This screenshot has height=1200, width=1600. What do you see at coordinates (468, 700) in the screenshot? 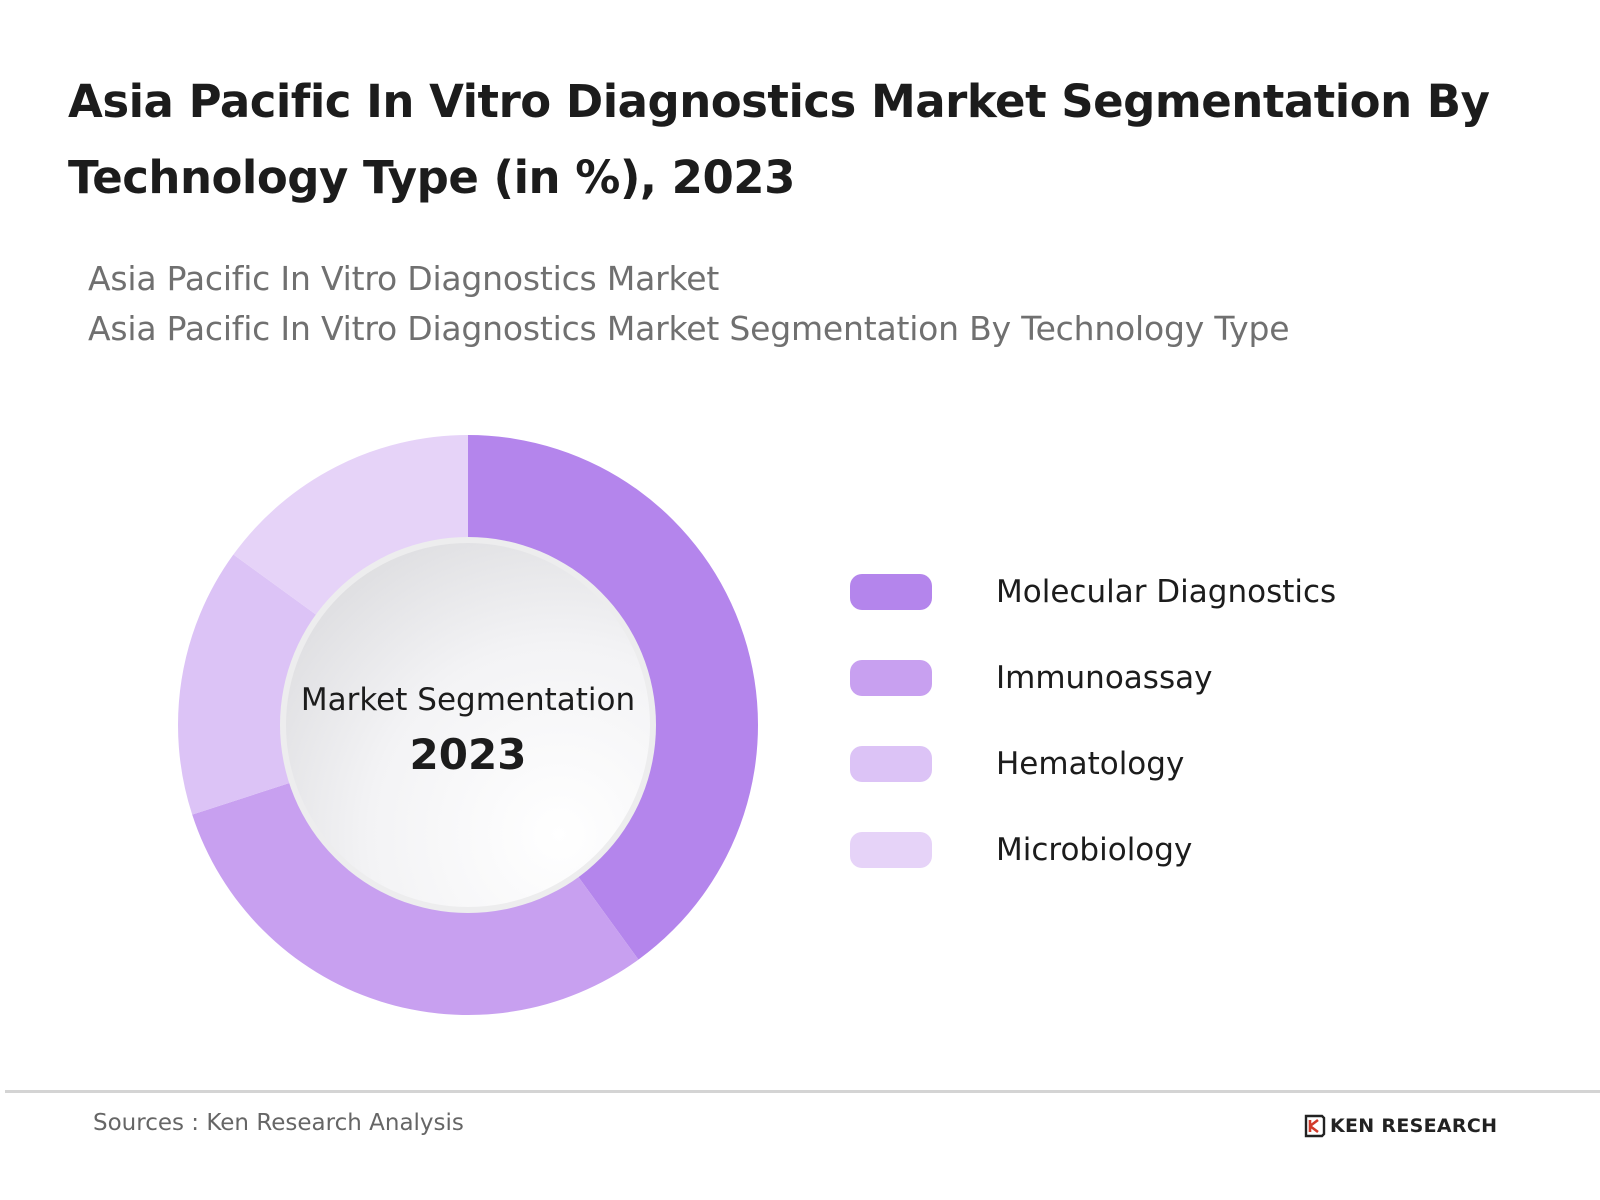
I see `center-label-text: Market Segmentation` at bounding box center [468, 700].